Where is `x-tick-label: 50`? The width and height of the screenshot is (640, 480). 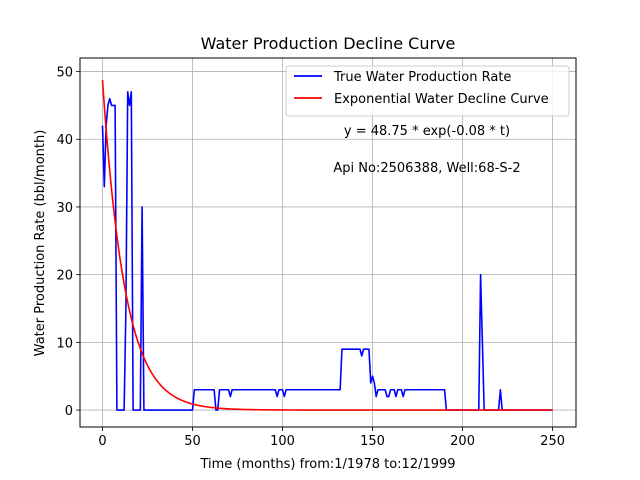 x-tick-label: 50 is located at coordinates (192, 441).